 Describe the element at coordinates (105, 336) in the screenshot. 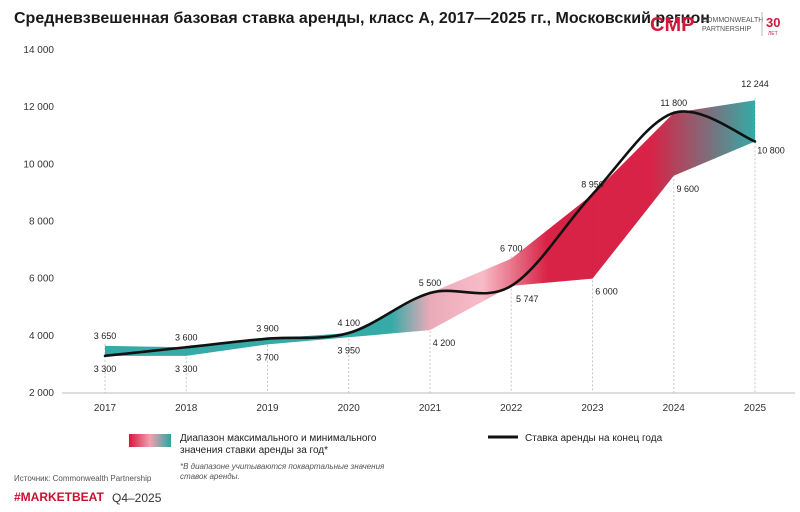

I see `max-value-label-2017: 3 650` at that location.